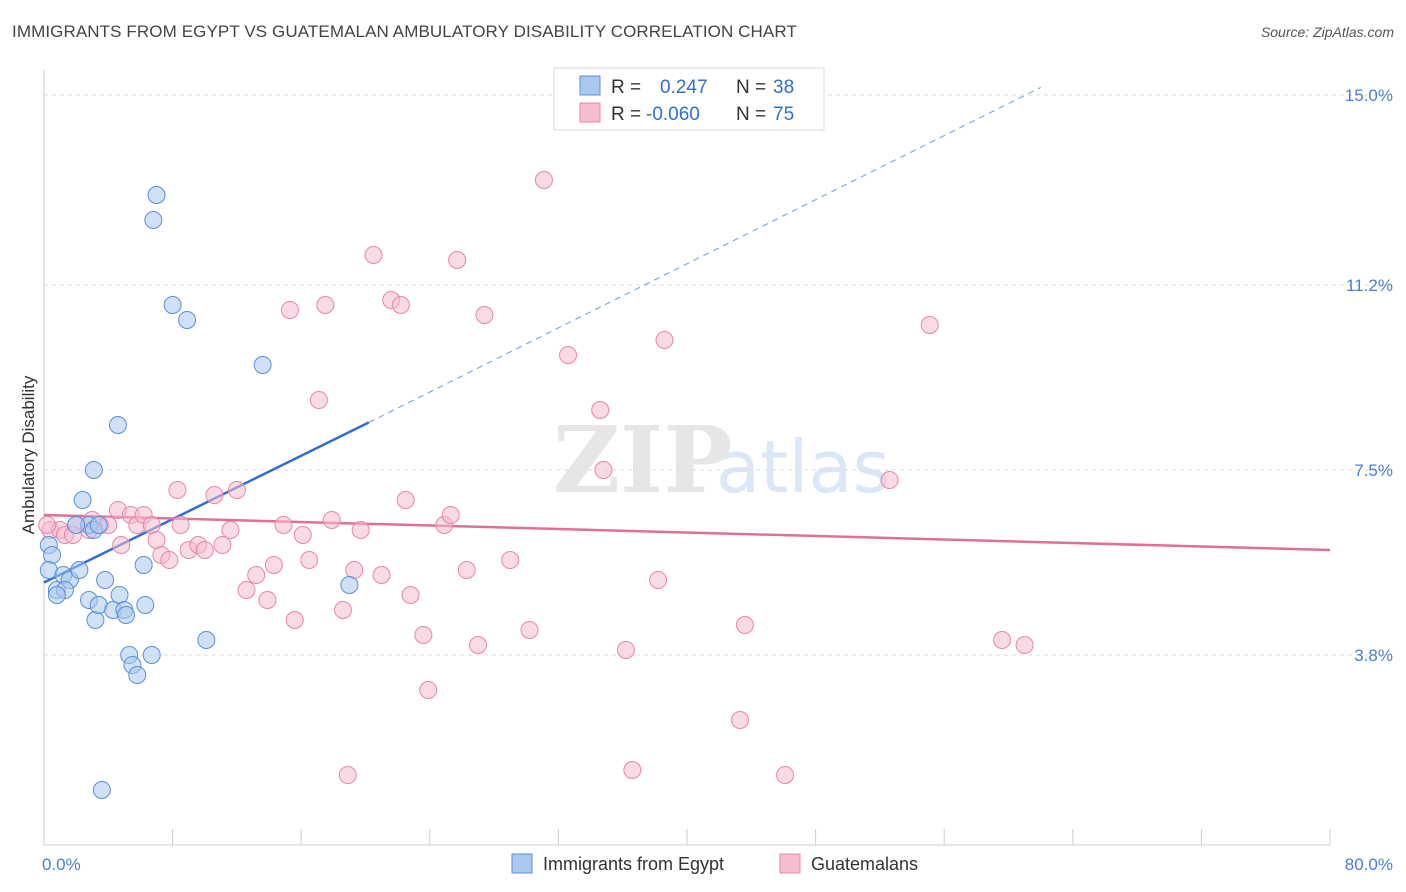 This screenshot has height=892, width=1406. I want to click on egypt-legend-swatch, so click(590, 85).